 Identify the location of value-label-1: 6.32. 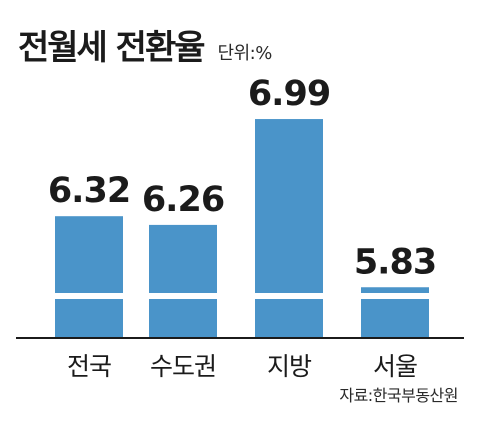
(89, 191).